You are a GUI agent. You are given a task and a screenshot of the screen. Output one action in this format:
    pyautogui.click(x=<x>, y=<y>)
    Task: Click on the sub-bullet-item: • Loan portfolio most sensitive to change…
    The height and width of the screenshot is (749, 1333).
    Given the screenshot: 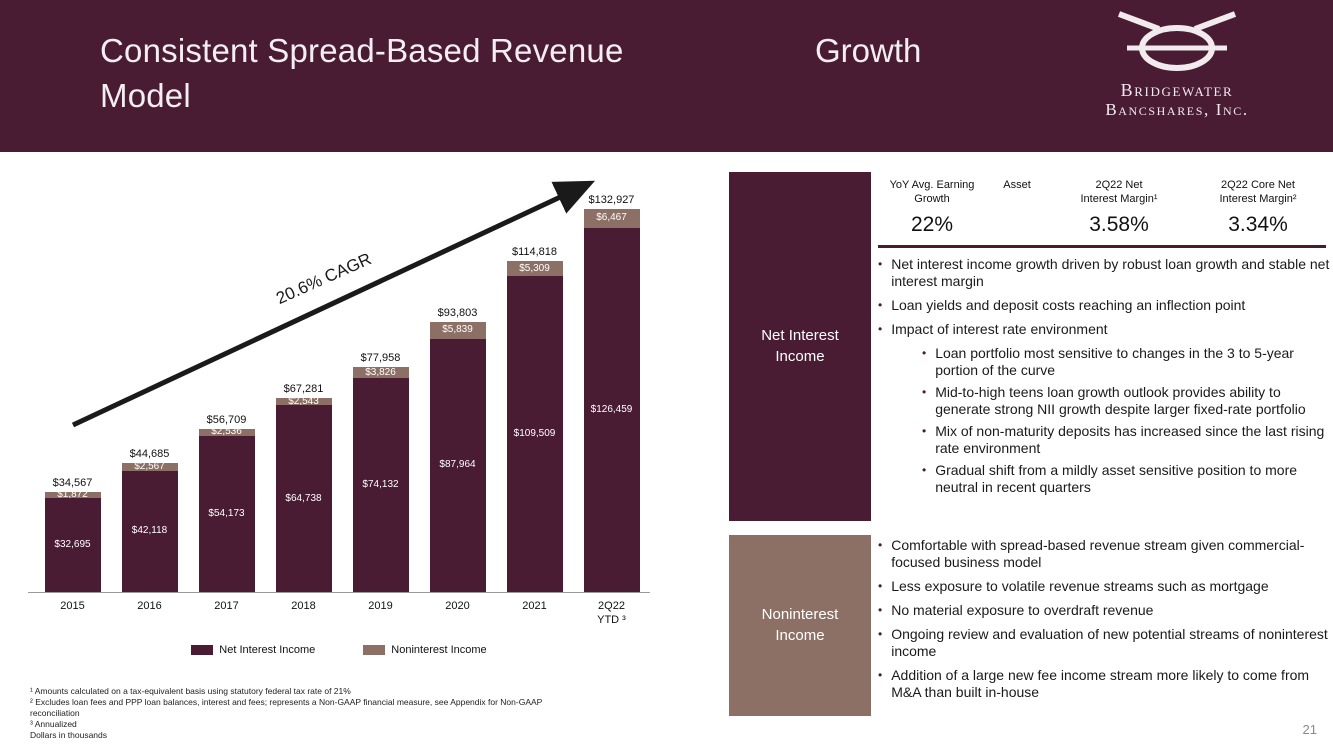 What is the action you would take?
    pyautogui.click(x=1126, y=362)
    